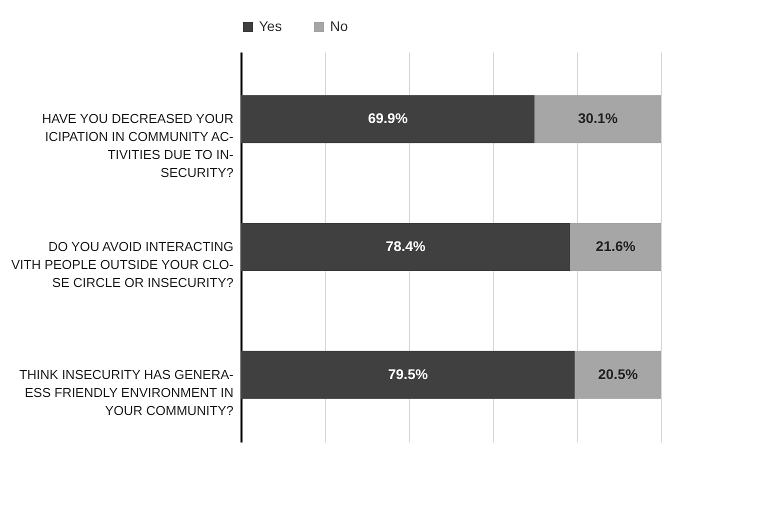 This screenshot has height=529, width=784. I want to click on legend-label: Yes, so click(270, 26).